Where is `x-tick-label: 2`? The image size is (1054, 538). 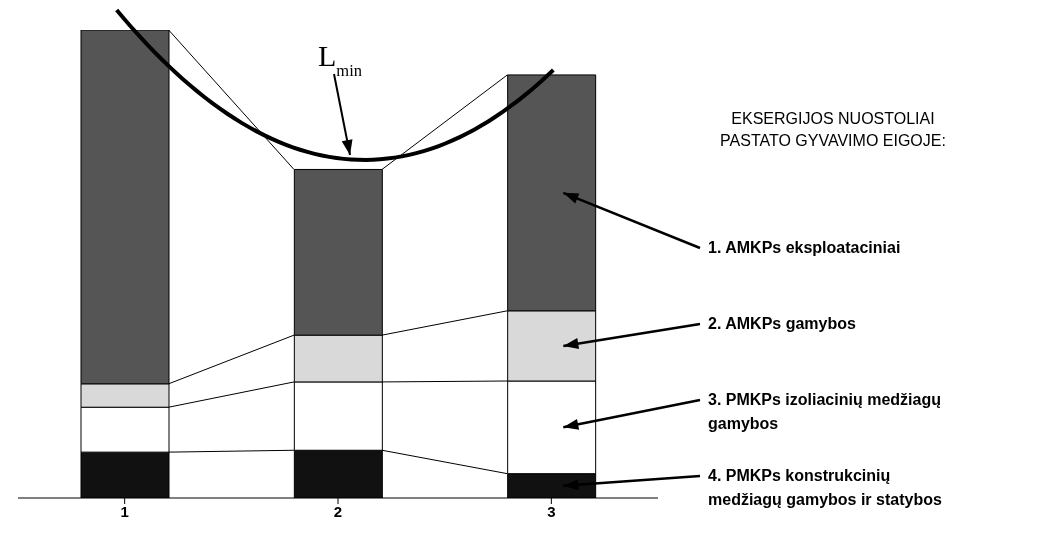 x-tick-label: 2 is located at coordinates (338, 511).